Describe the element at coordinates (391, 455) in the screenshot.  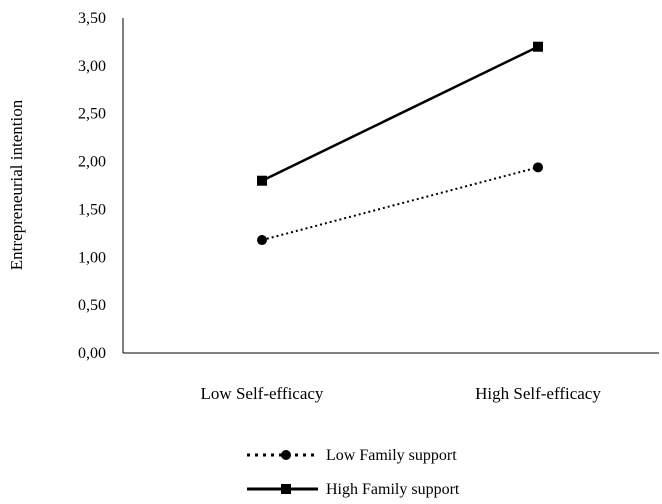
I see `legend-label: Low Family support` at that location.